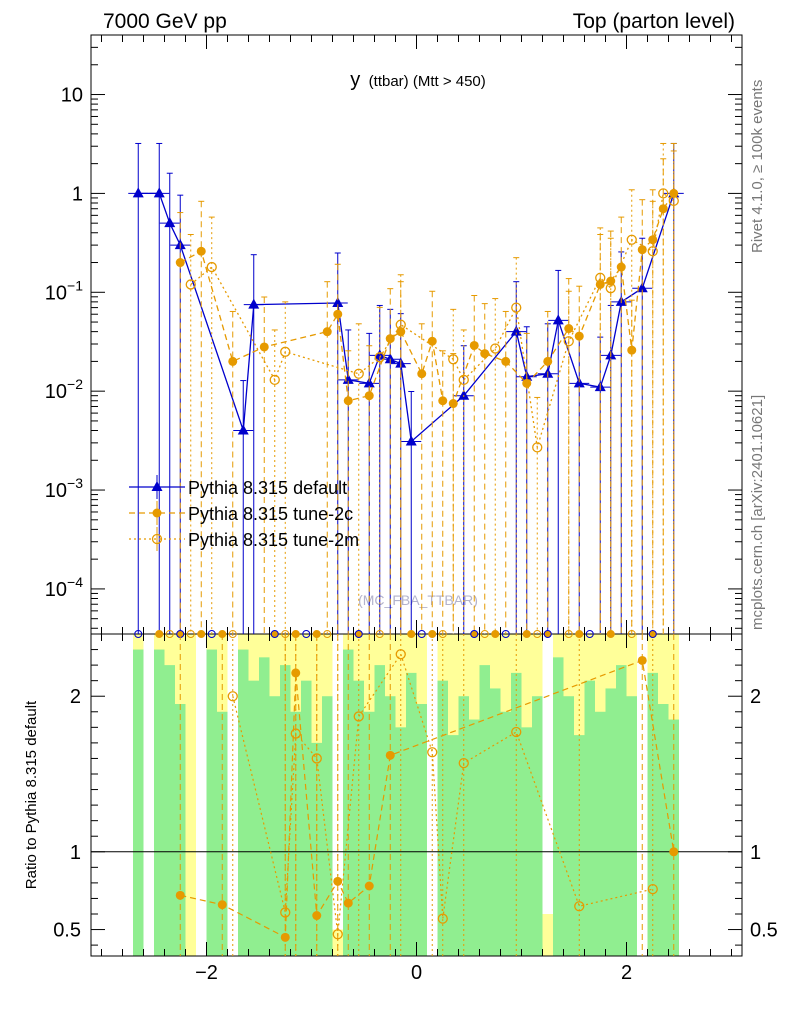 The width and height of the screenshot is (786, 1024). Describe the element at coordinates (72, 96) in the screenshot. I see `y-tick-label: 10` at that location.